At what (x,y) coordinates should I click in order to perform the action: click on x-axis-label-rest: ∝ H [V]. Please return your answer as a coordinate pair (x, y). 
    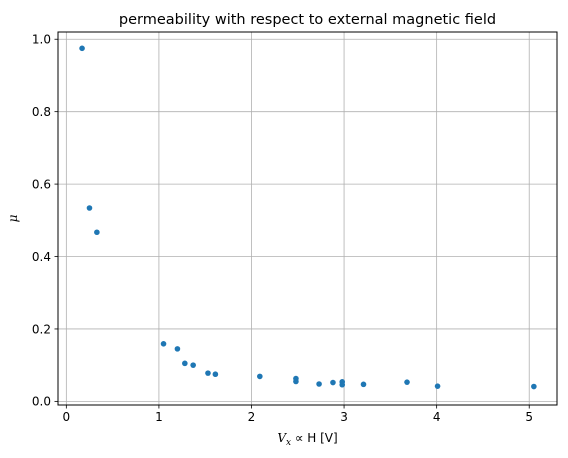
    Looking at the image, I should click on (314, 438).